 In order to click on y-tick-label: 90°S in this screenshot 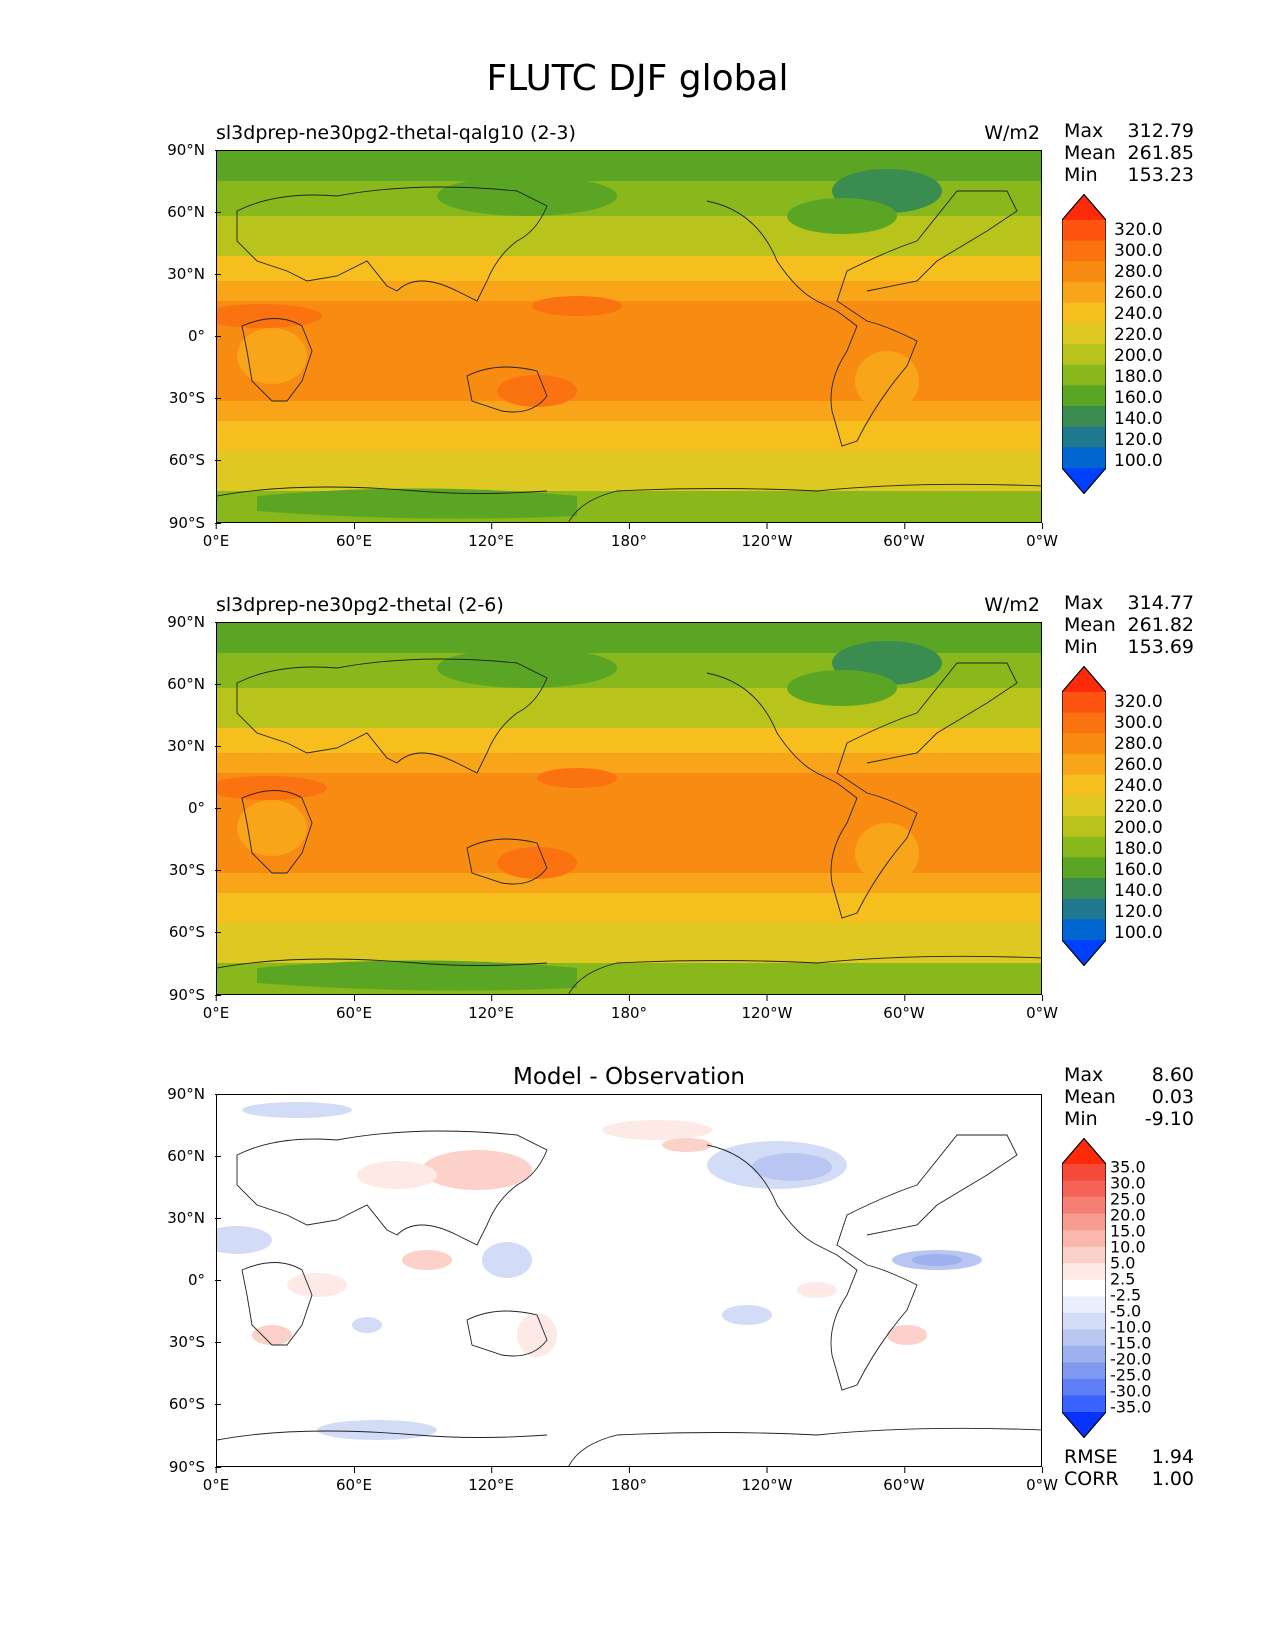, I will do `click(195, 523)`.